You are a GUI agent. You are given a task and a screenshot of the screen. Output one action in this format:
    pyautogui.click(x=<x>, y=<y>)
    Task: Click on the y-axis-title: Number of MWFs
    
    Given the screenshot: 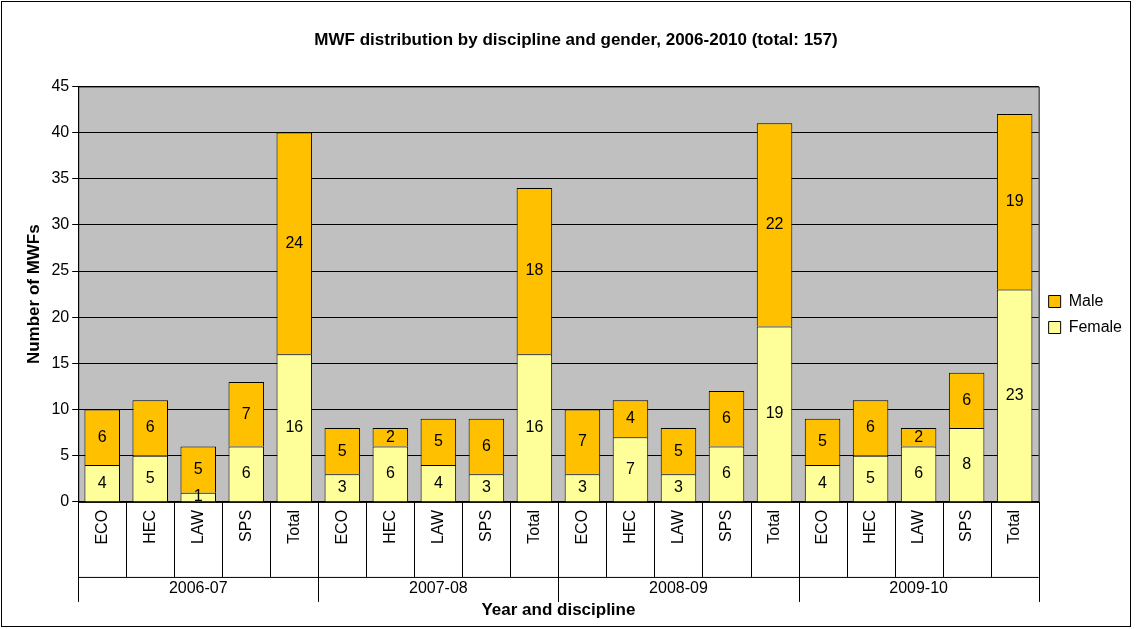 What is the action you would take?
    pyautogui.click(x=33, y=294)
    